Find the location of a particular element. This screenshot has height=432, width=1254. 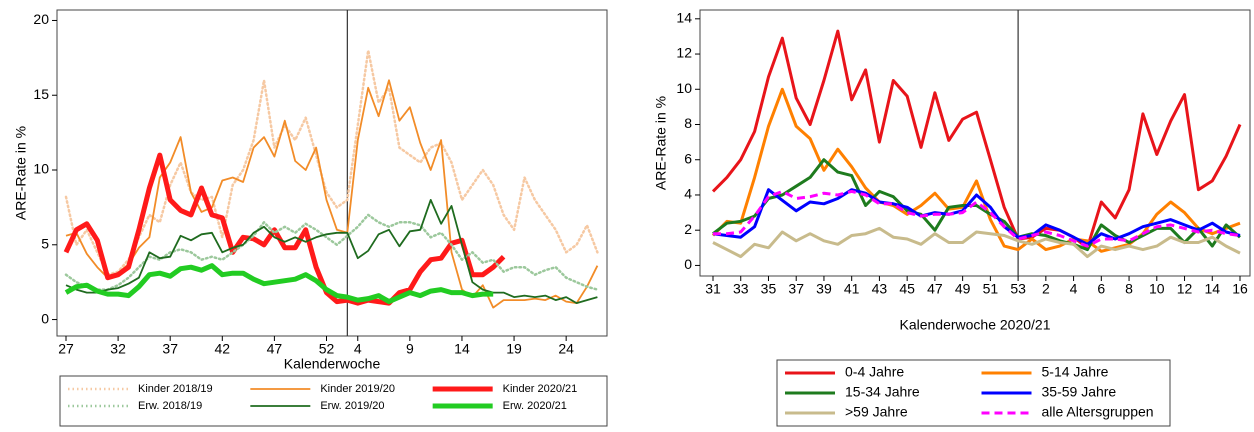

y-tick-label: 2 is located at coordinates (688, 229).